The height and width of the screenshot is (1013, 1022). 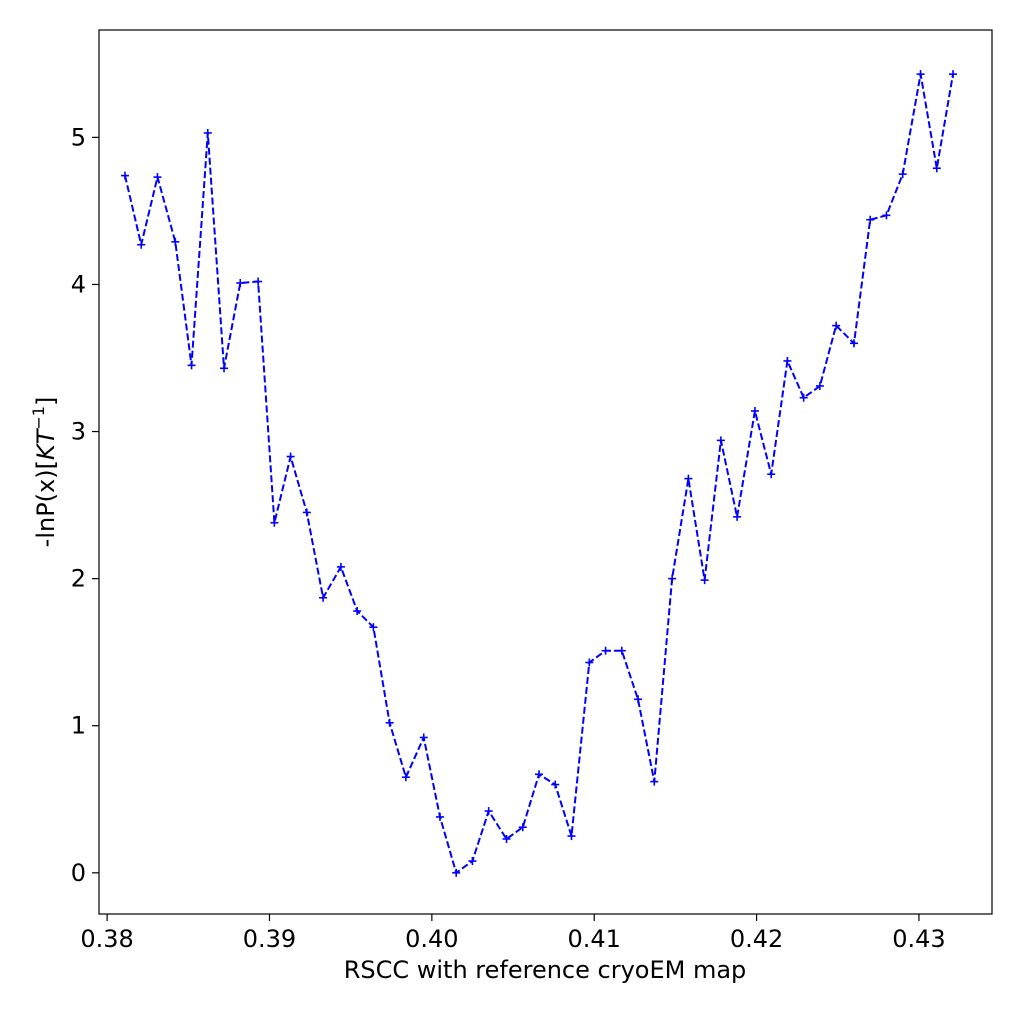 What do you see at coordinates (78, 579) in the screenshot?
I see `y-tick-label: 2` at bounding box center [78, 579].